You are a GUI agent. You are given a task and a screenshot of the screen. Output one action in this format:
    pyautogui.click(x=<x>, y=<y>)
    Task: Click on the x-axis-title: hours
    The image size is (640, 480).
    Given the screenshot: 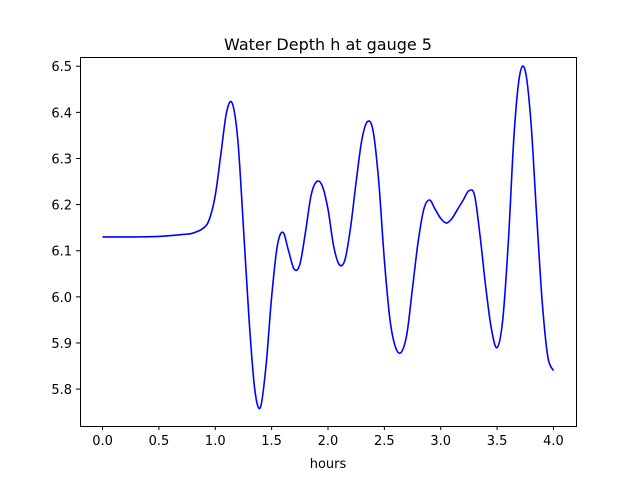 What is the action you would take?
    pyautogui.click(x=328, y=464)
    